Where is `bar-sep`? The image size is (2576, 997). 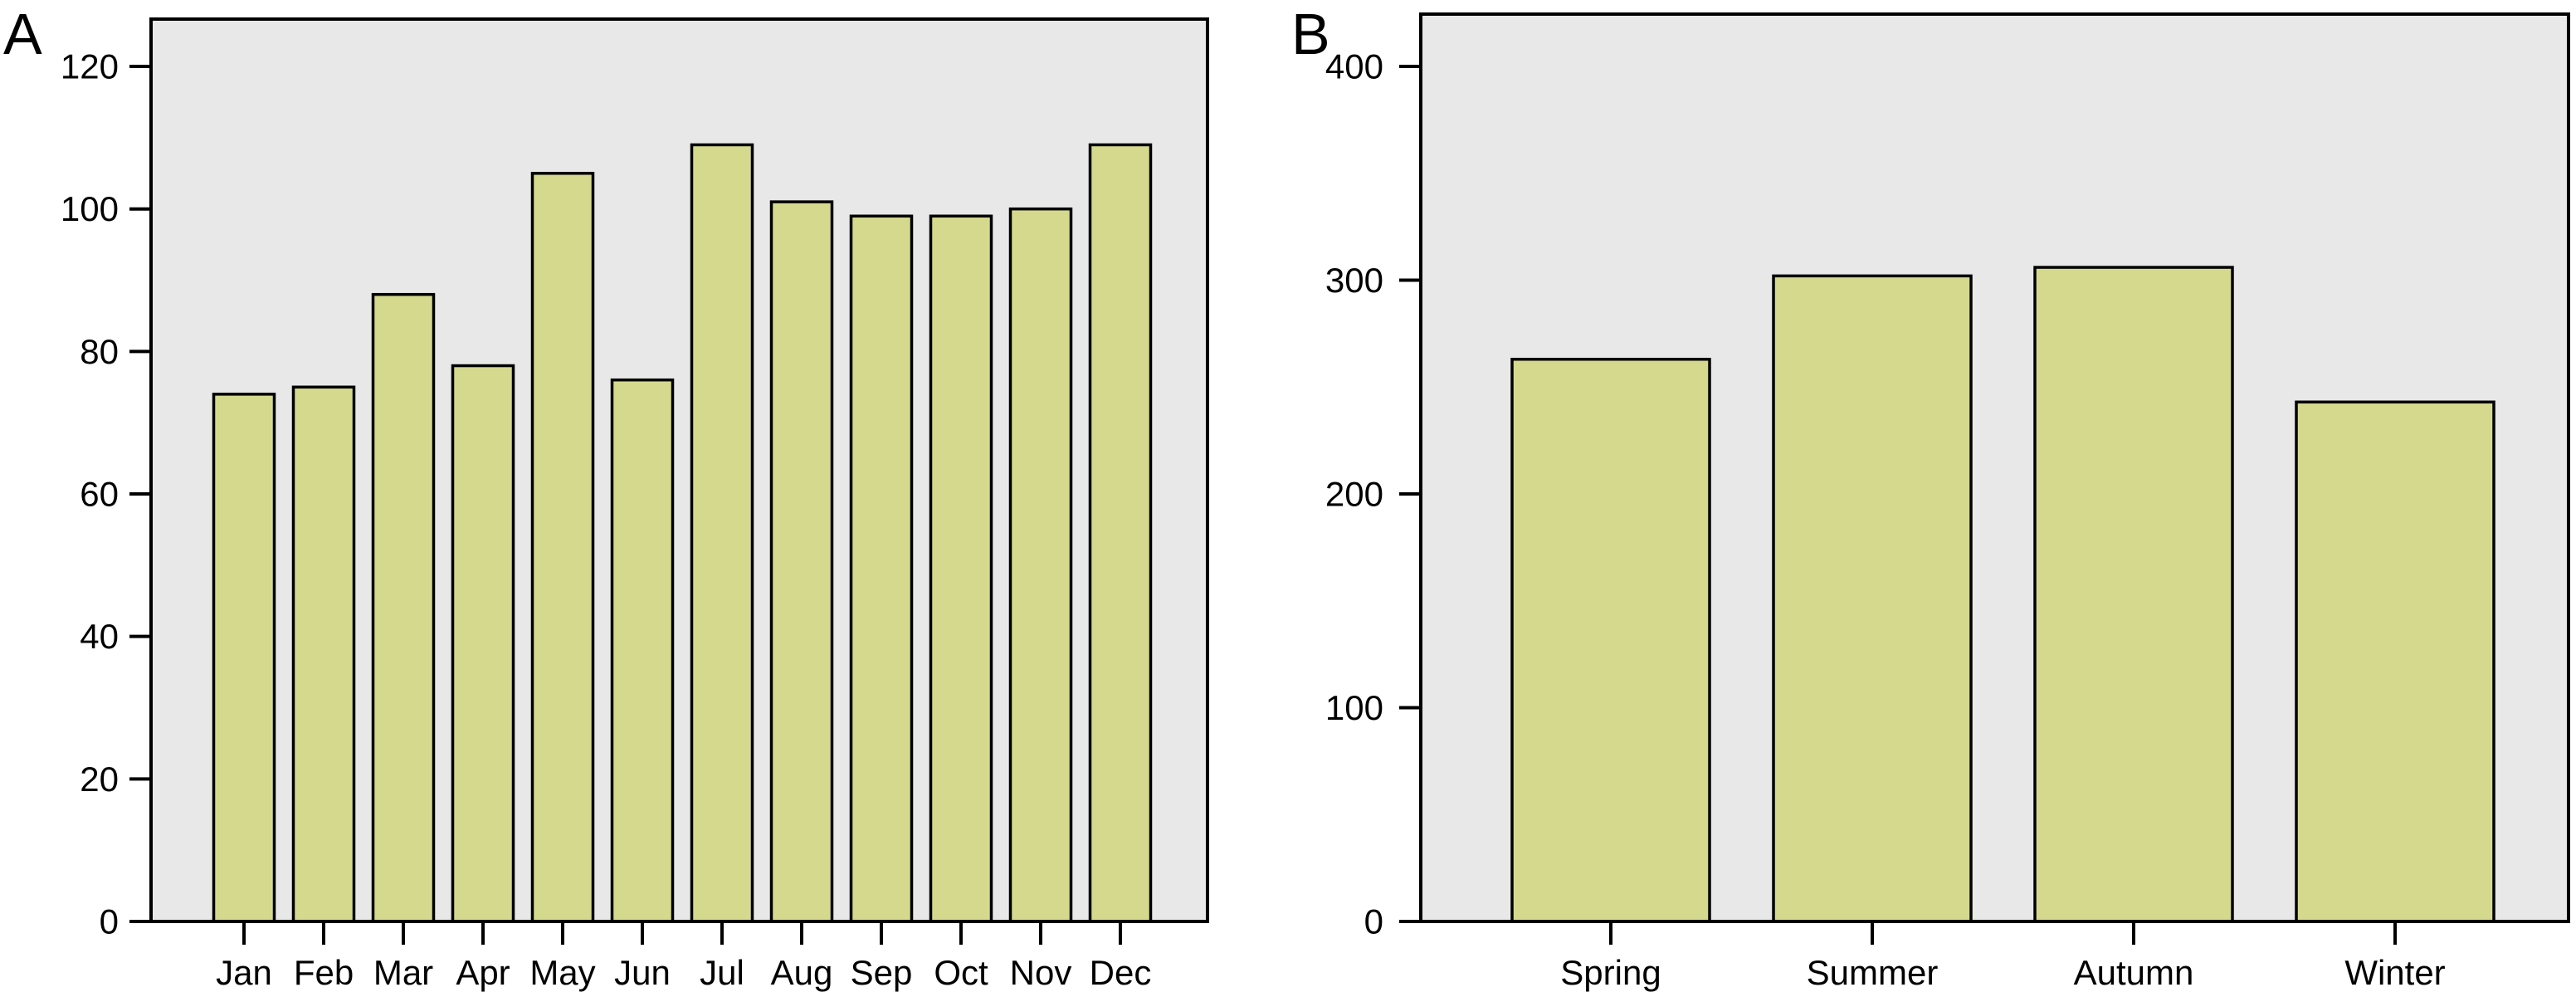 bar-sep is located at coordinates (881, 568).